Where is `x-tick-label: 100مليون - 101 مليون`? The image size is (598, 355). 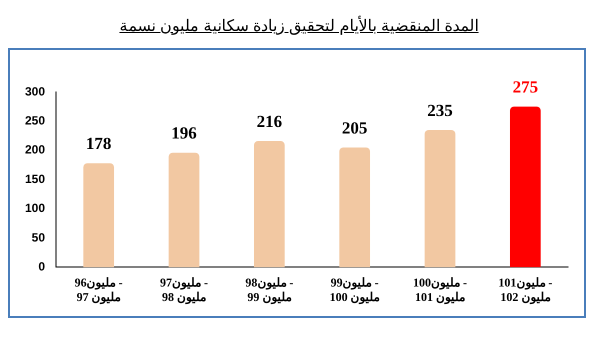 x-tick-label: 100مليون - 101 مليون is located at coordinates (440, 290).